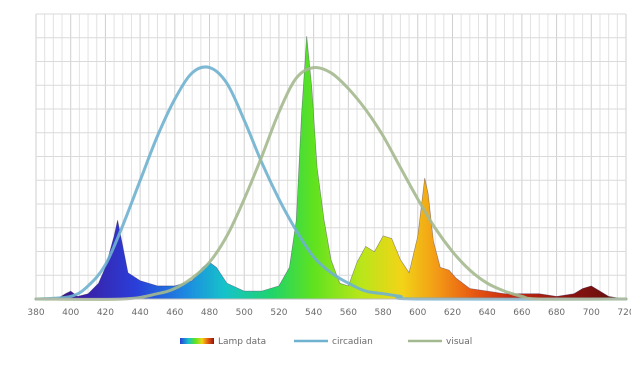  Describe the element at coordinates (459, 342) in the screenshot. I see `legend-label-visual: visual` at that location.